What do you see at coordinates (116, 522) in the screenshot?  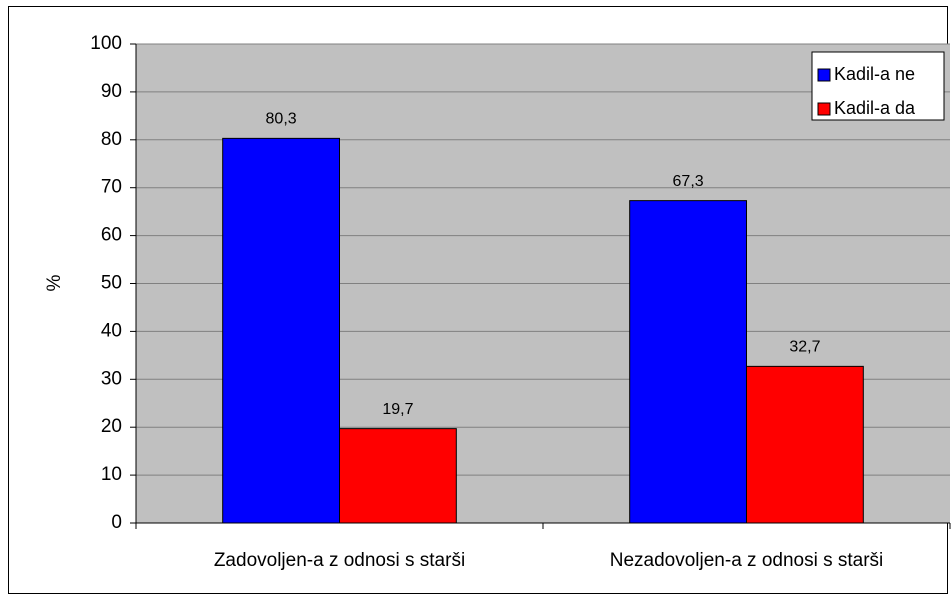 I see `y-tick-label: 0` at bounding box center [116, 522].